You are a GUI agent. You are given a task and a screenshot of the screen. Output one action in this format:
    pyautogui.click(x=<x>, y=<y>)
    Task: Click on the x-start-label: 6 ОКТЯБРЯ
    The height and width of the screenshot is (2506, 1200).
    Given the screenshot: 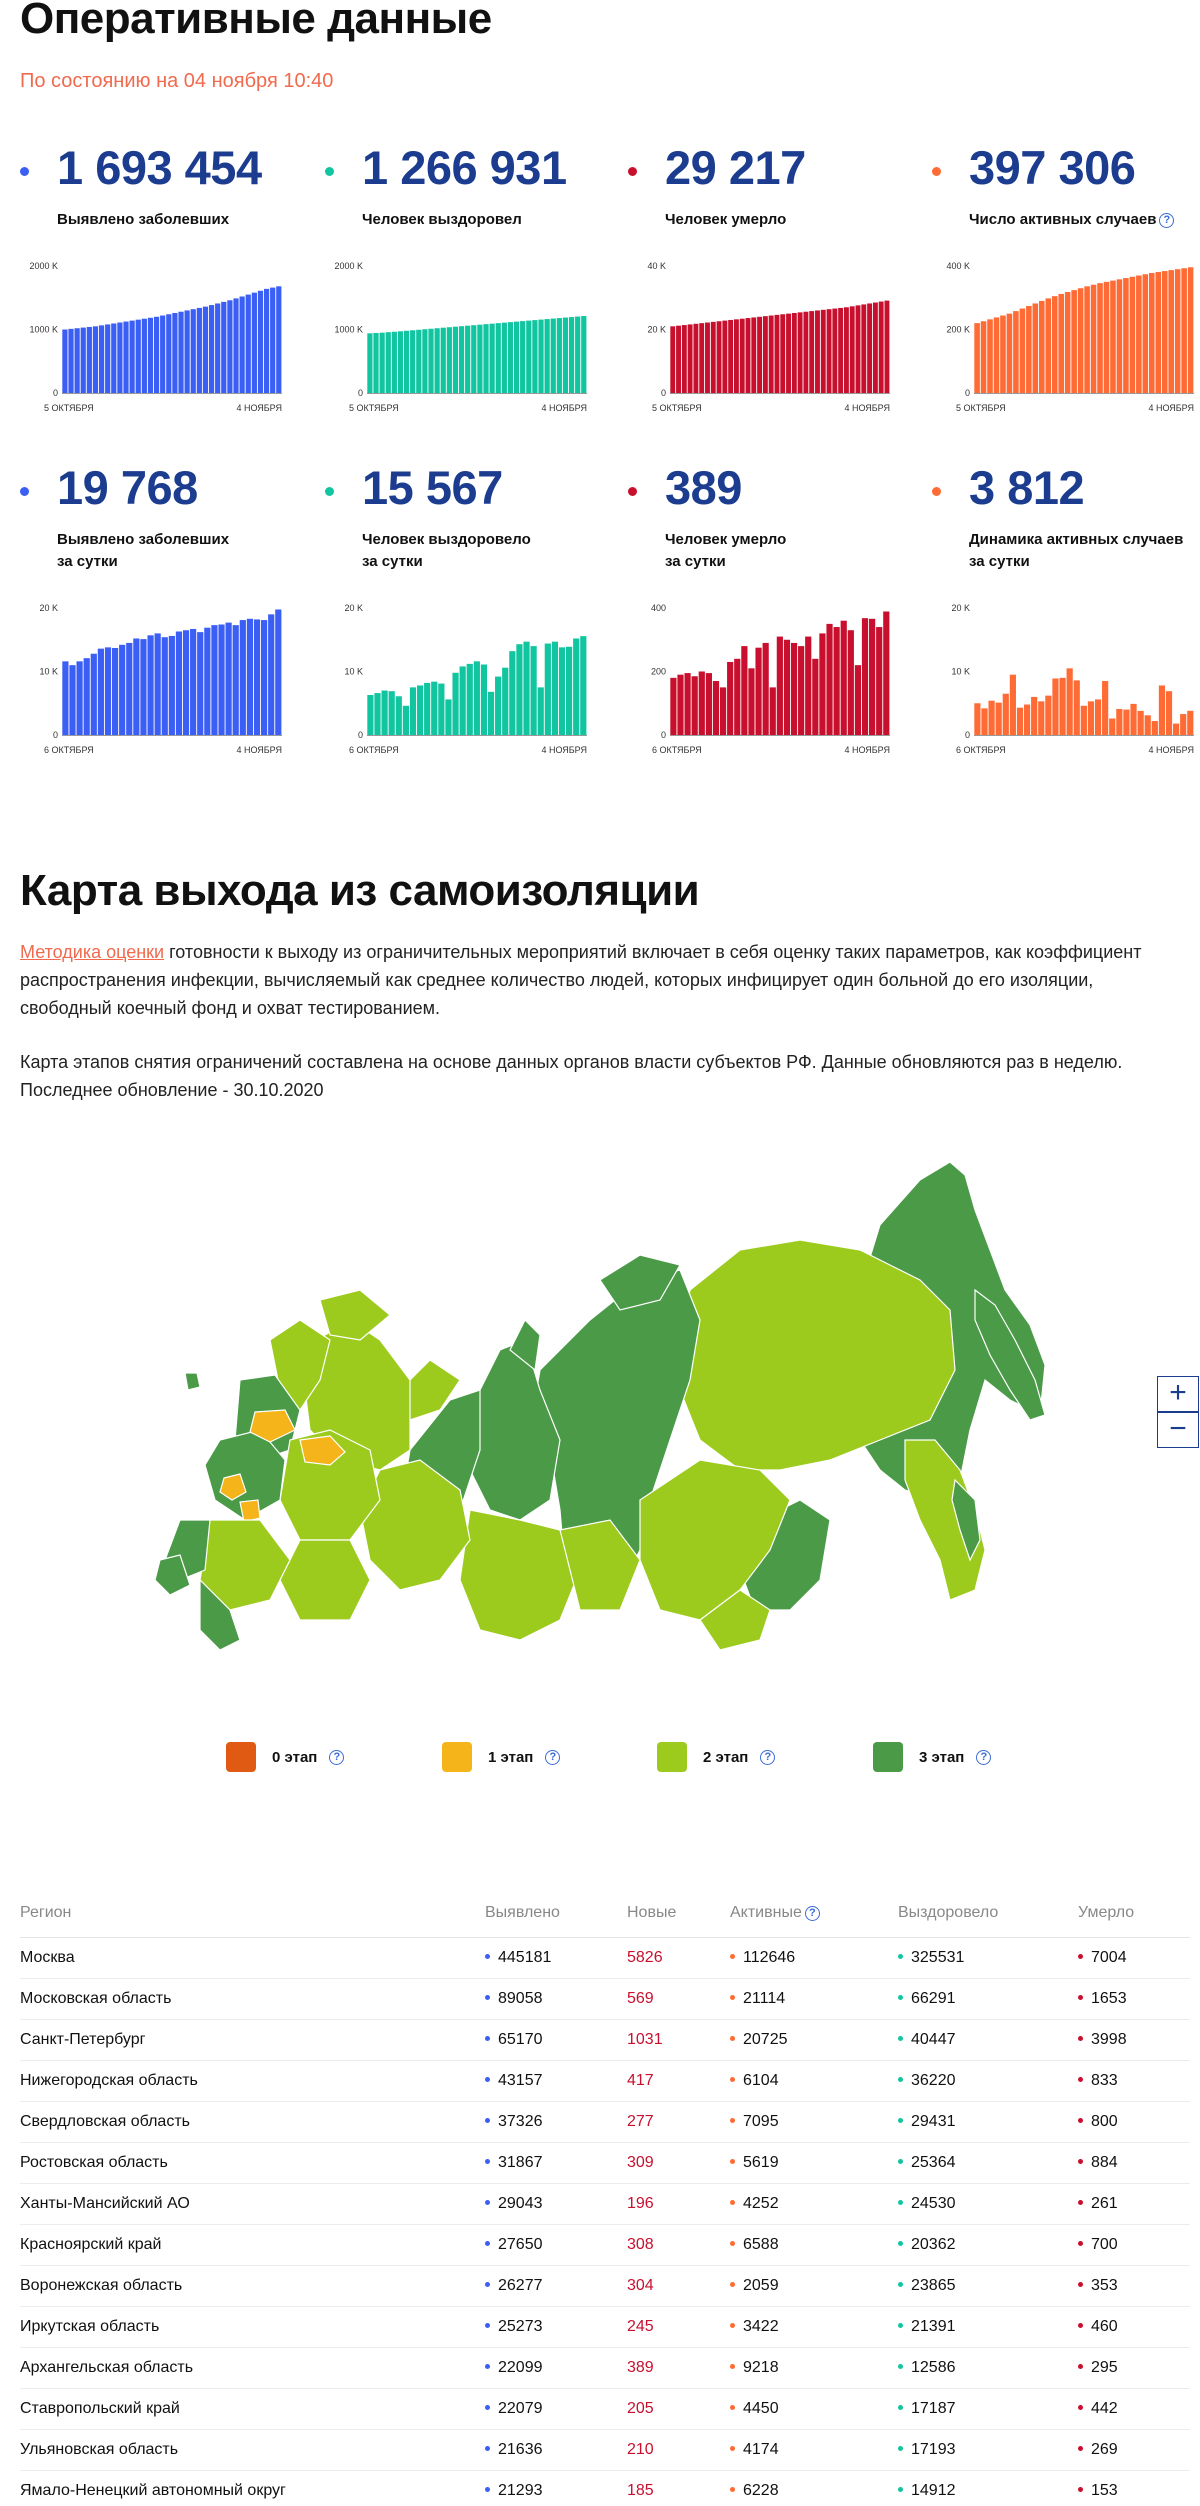 What is the action you would take?
    pyautogui.click(x=69, y=750)
    